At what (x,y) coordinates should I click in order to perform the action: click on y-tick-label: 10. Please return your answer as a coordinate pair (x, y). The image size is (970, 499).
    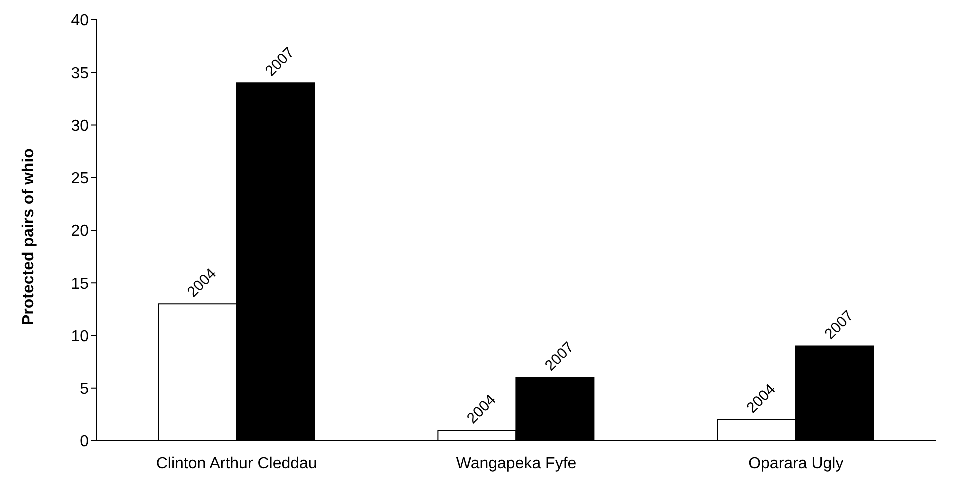
    Looking at the image, I should click on (80, 337).